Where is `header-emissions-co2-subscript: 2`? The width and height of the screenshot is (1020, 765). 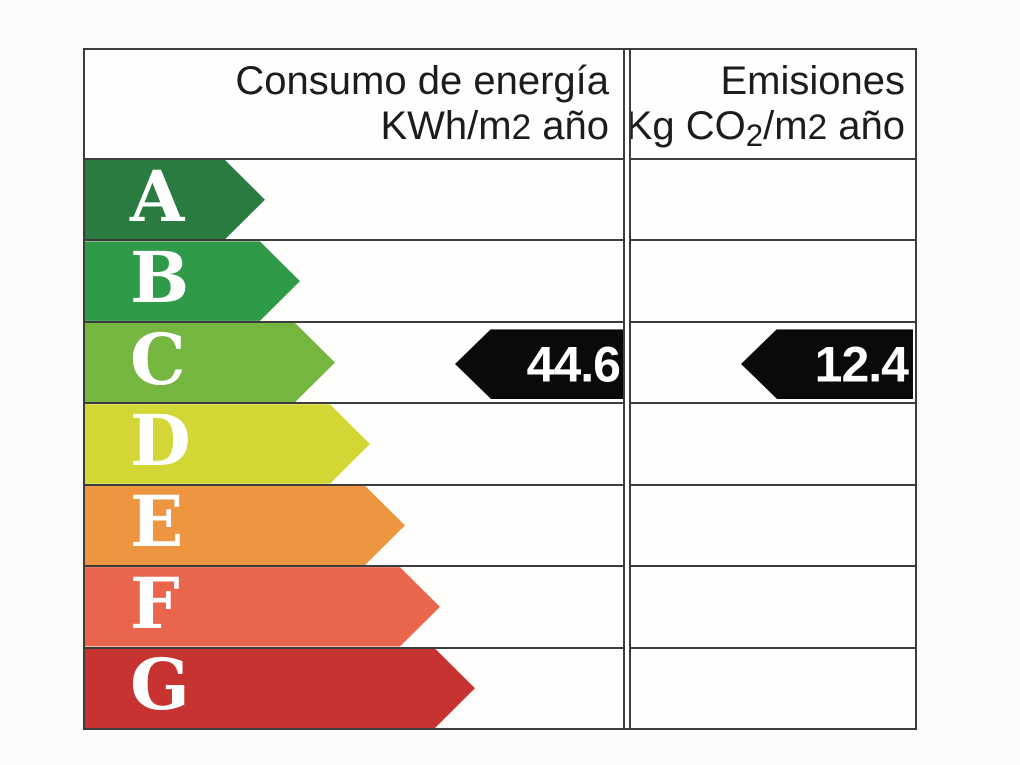
header-emissions-co2-subscript: 2 is located at coordinates (754, 135).